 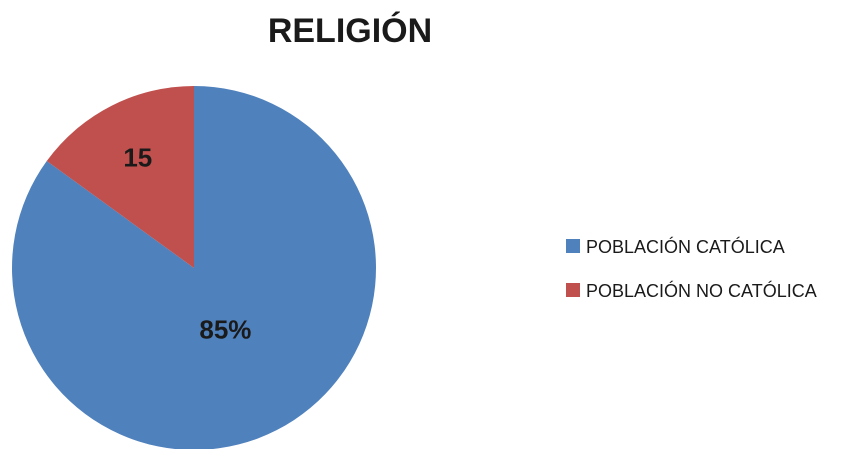 I want to click on legend-label-1: POBLACIÓN CATÓLICA, so click(x=685, y=246).